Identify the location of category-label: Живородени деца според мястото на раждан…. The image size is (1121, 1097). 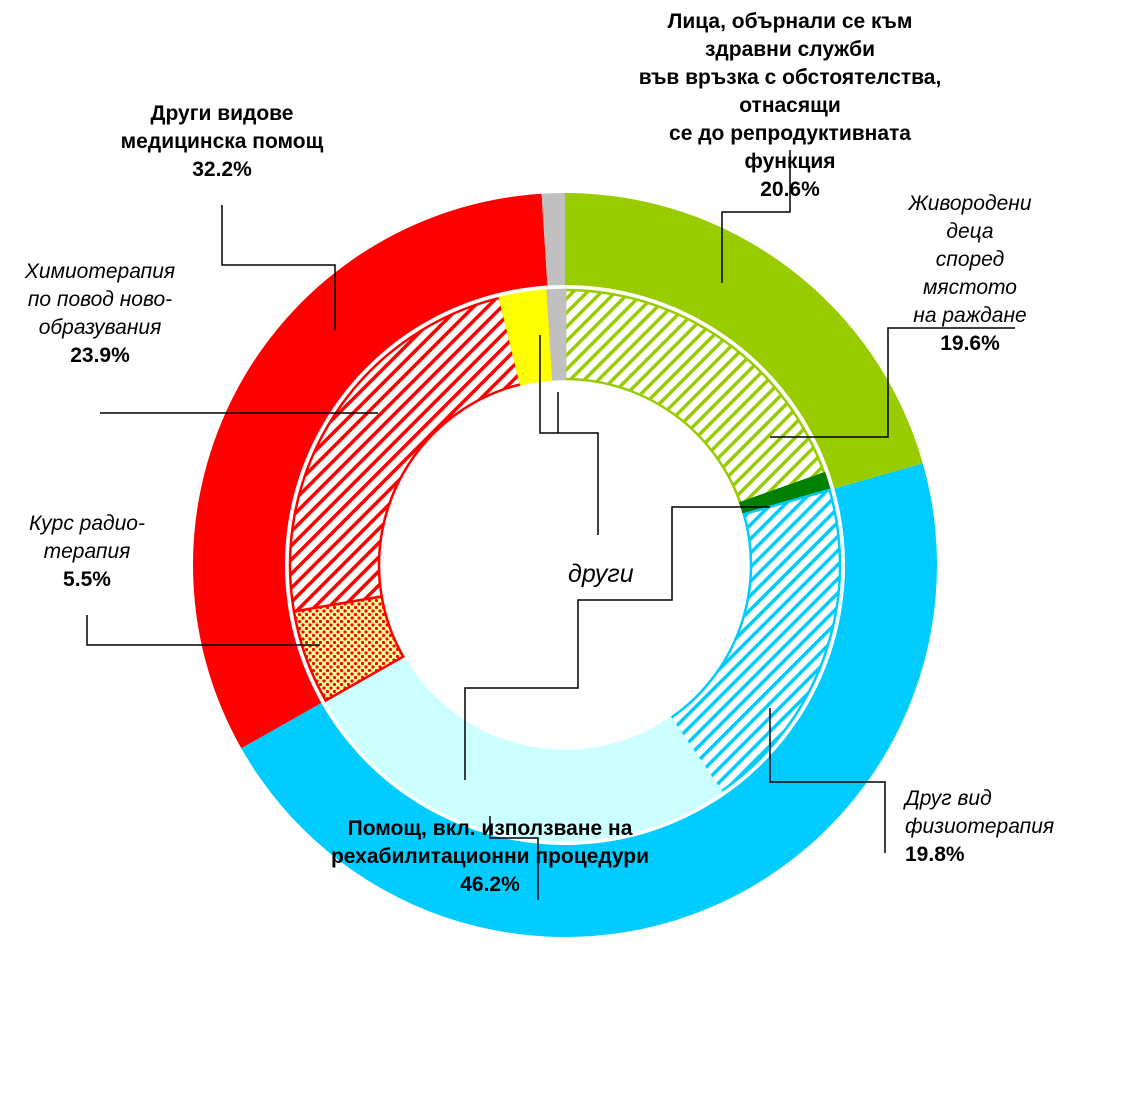
(970, 259).